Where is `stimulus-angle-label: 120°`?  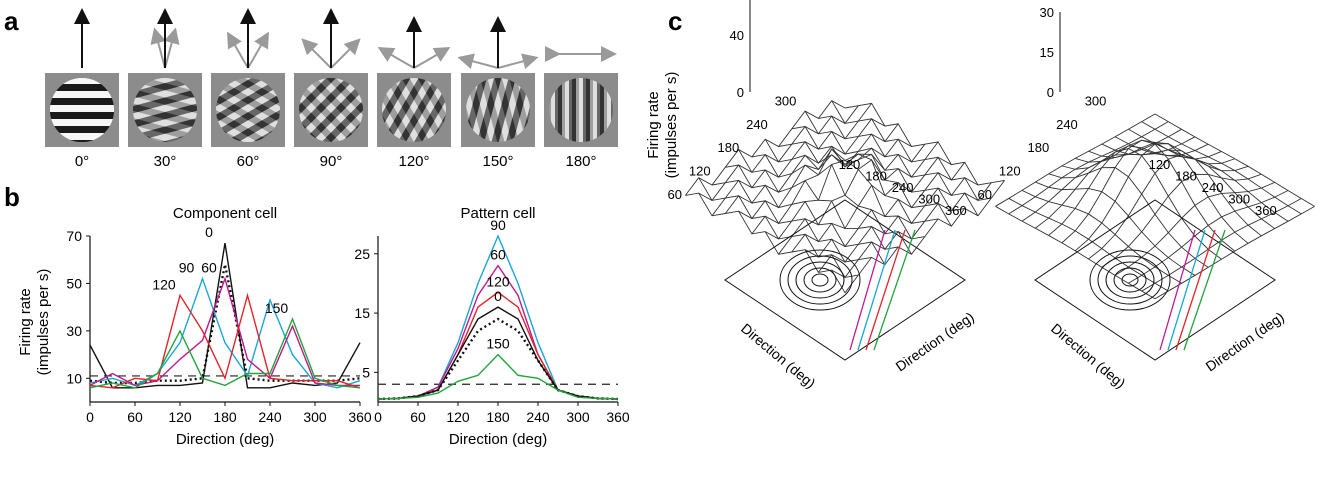 stimulus-angle-label: 120° is located at coordinates (413, 161).